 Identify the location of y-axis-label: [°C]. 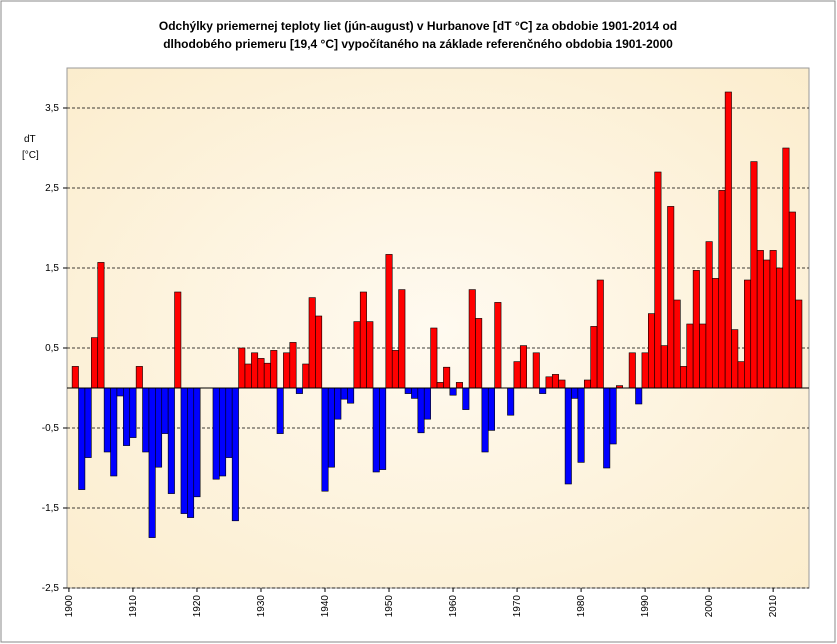
(30, 155).